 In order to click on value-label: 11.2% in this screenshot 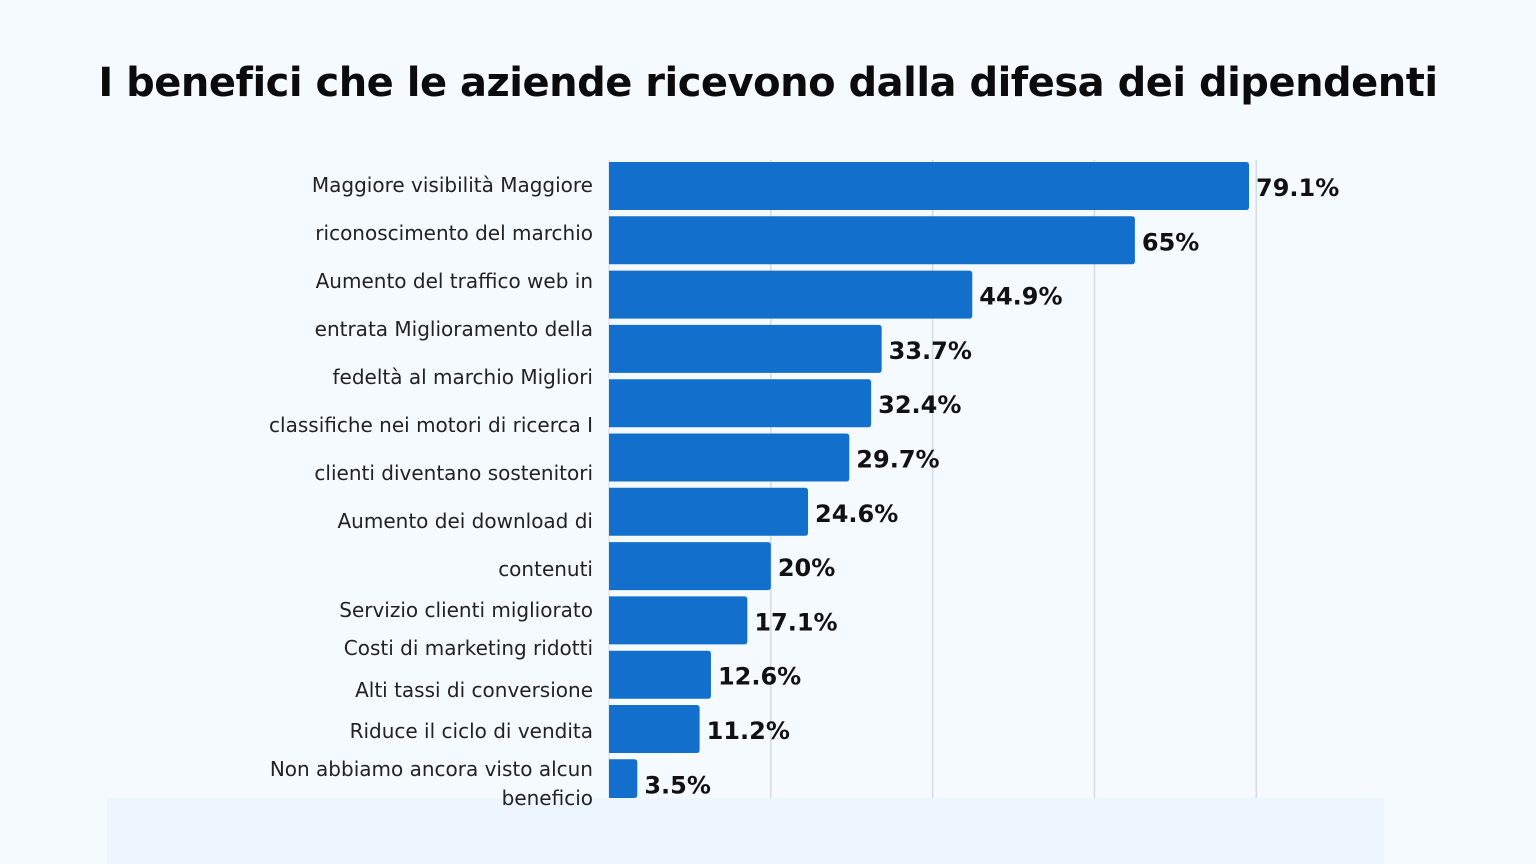, I will do `click(748, 731)`.